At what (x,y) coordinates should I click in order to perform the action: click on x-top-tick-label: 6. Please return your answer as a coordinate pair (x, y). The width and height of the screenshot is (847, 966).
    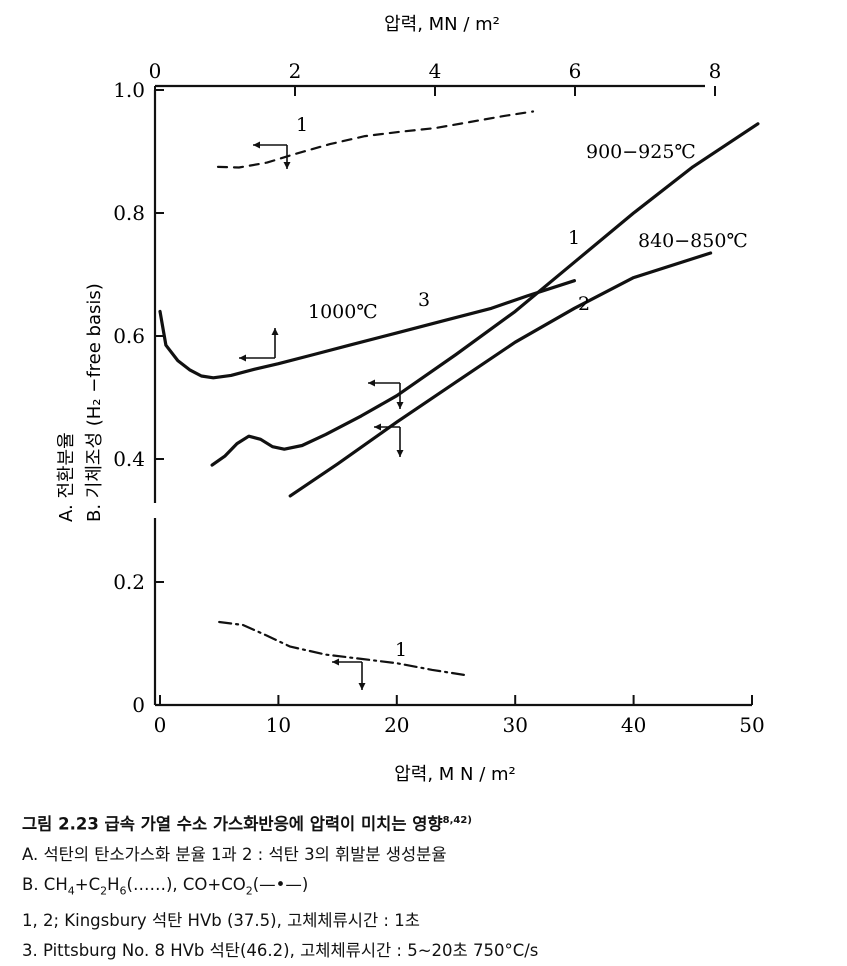
    Looking at the image, I should click on (575, 71).